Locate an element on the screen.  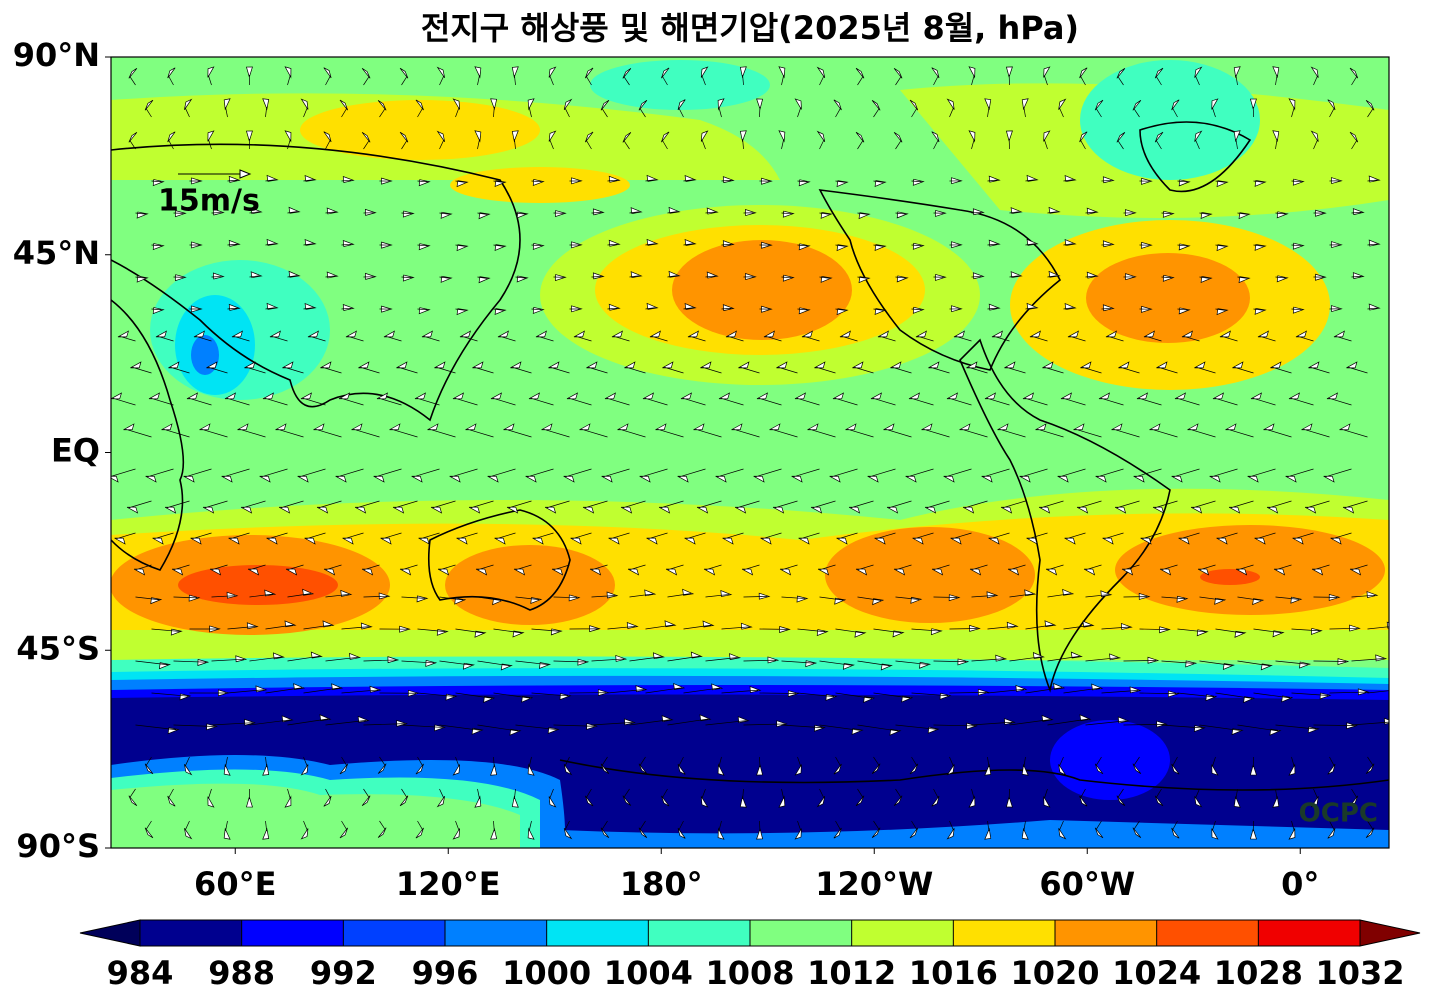
colorbar-under is located at coordinates (110, 933).